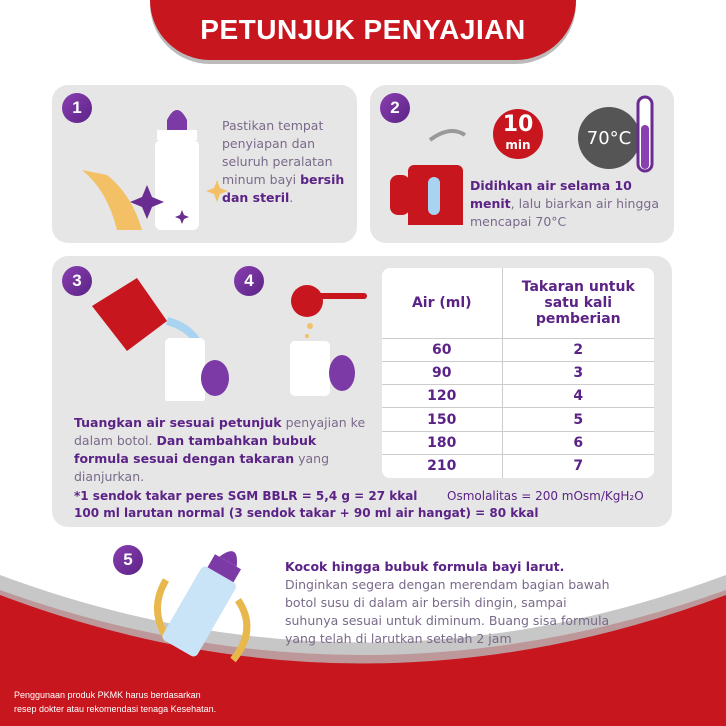 The width and height of the screenshot is (726, 726). Describe the element at coordinates (107, 695) in the screenshot. I see `footer-line: Penggunaan produk PKMK harus berdasarkan` at that location.